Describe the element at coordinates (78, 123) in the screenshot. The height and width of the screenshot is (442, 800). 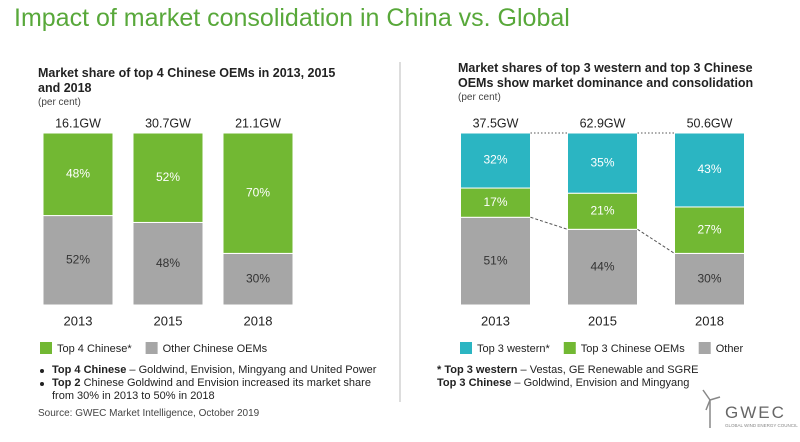
I see `total-label: 16.1GW` at that location.